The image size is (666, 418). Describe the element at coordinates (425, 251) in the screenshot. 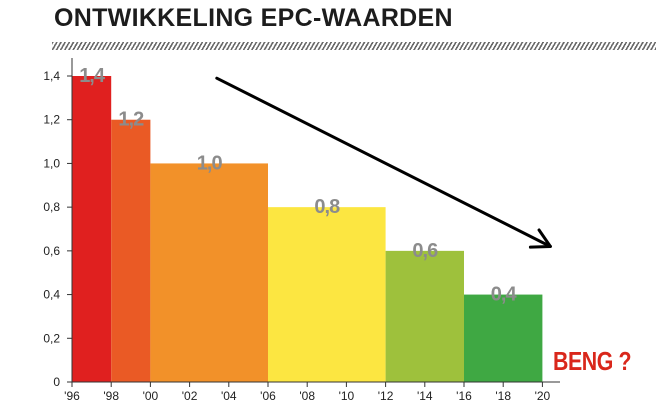

I see `bar-value-label-4: 0,6` at that location.